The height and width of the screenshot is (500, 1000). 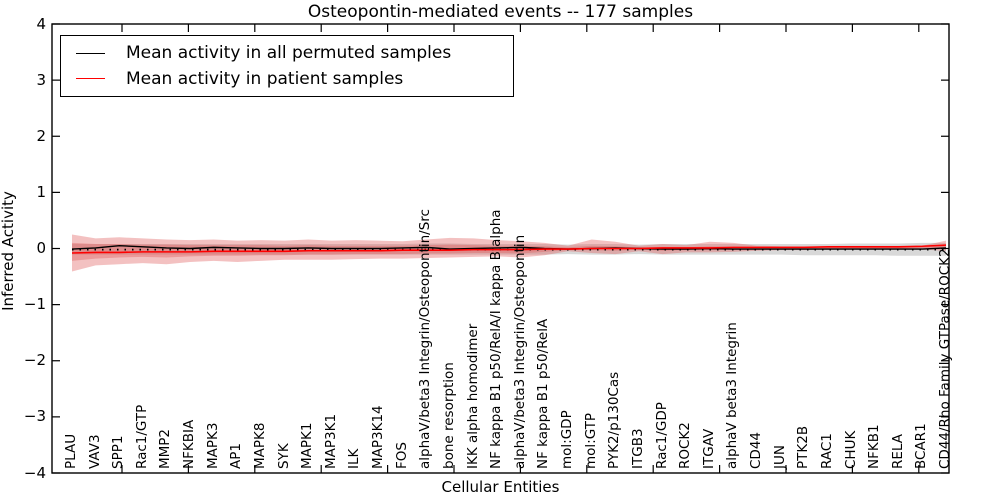 I want to click on x-tick-label: PTK2B, so click(x=803, y=447).